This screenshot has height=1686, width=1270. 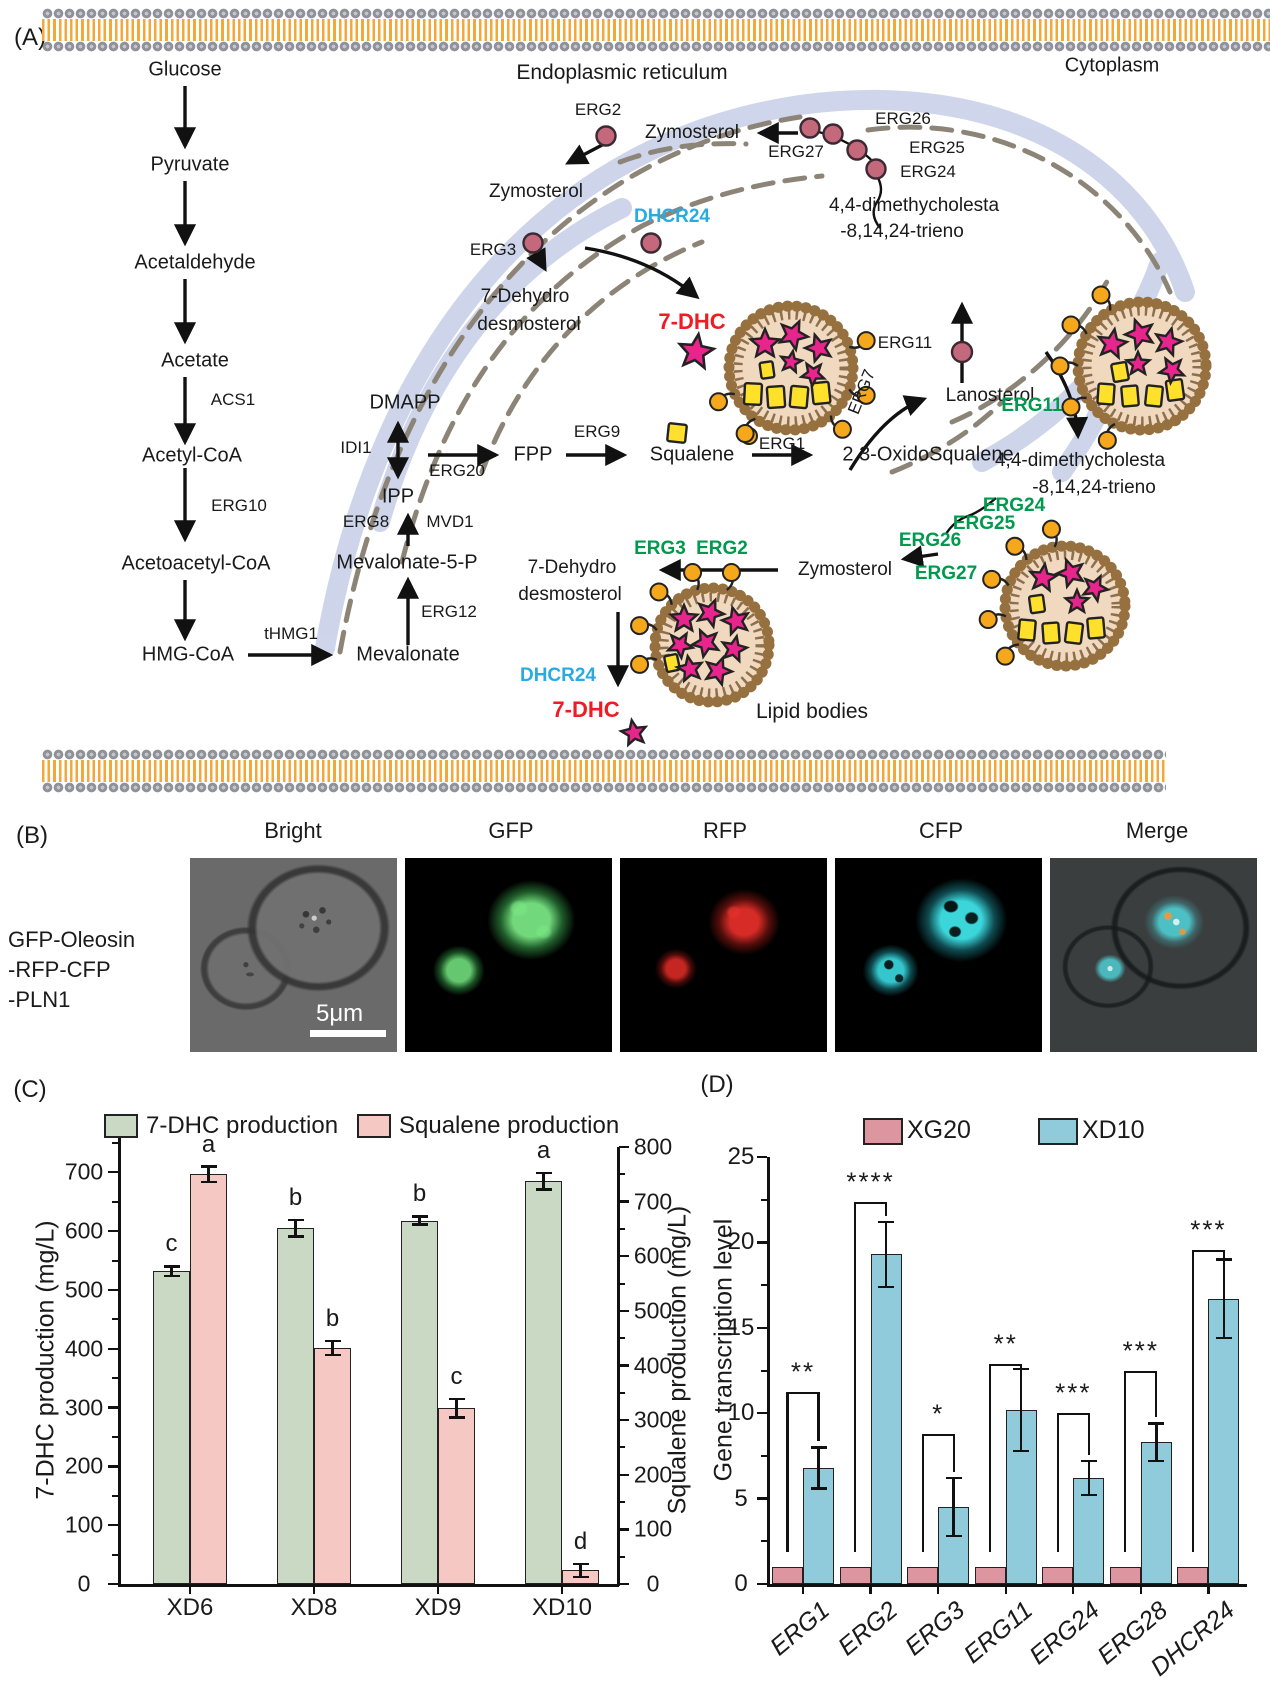 What do you see at coordinates (1156, 1442) in the screenshot?
I see `d-err-ERG28-stem` at bounding box center [1156, 1442].